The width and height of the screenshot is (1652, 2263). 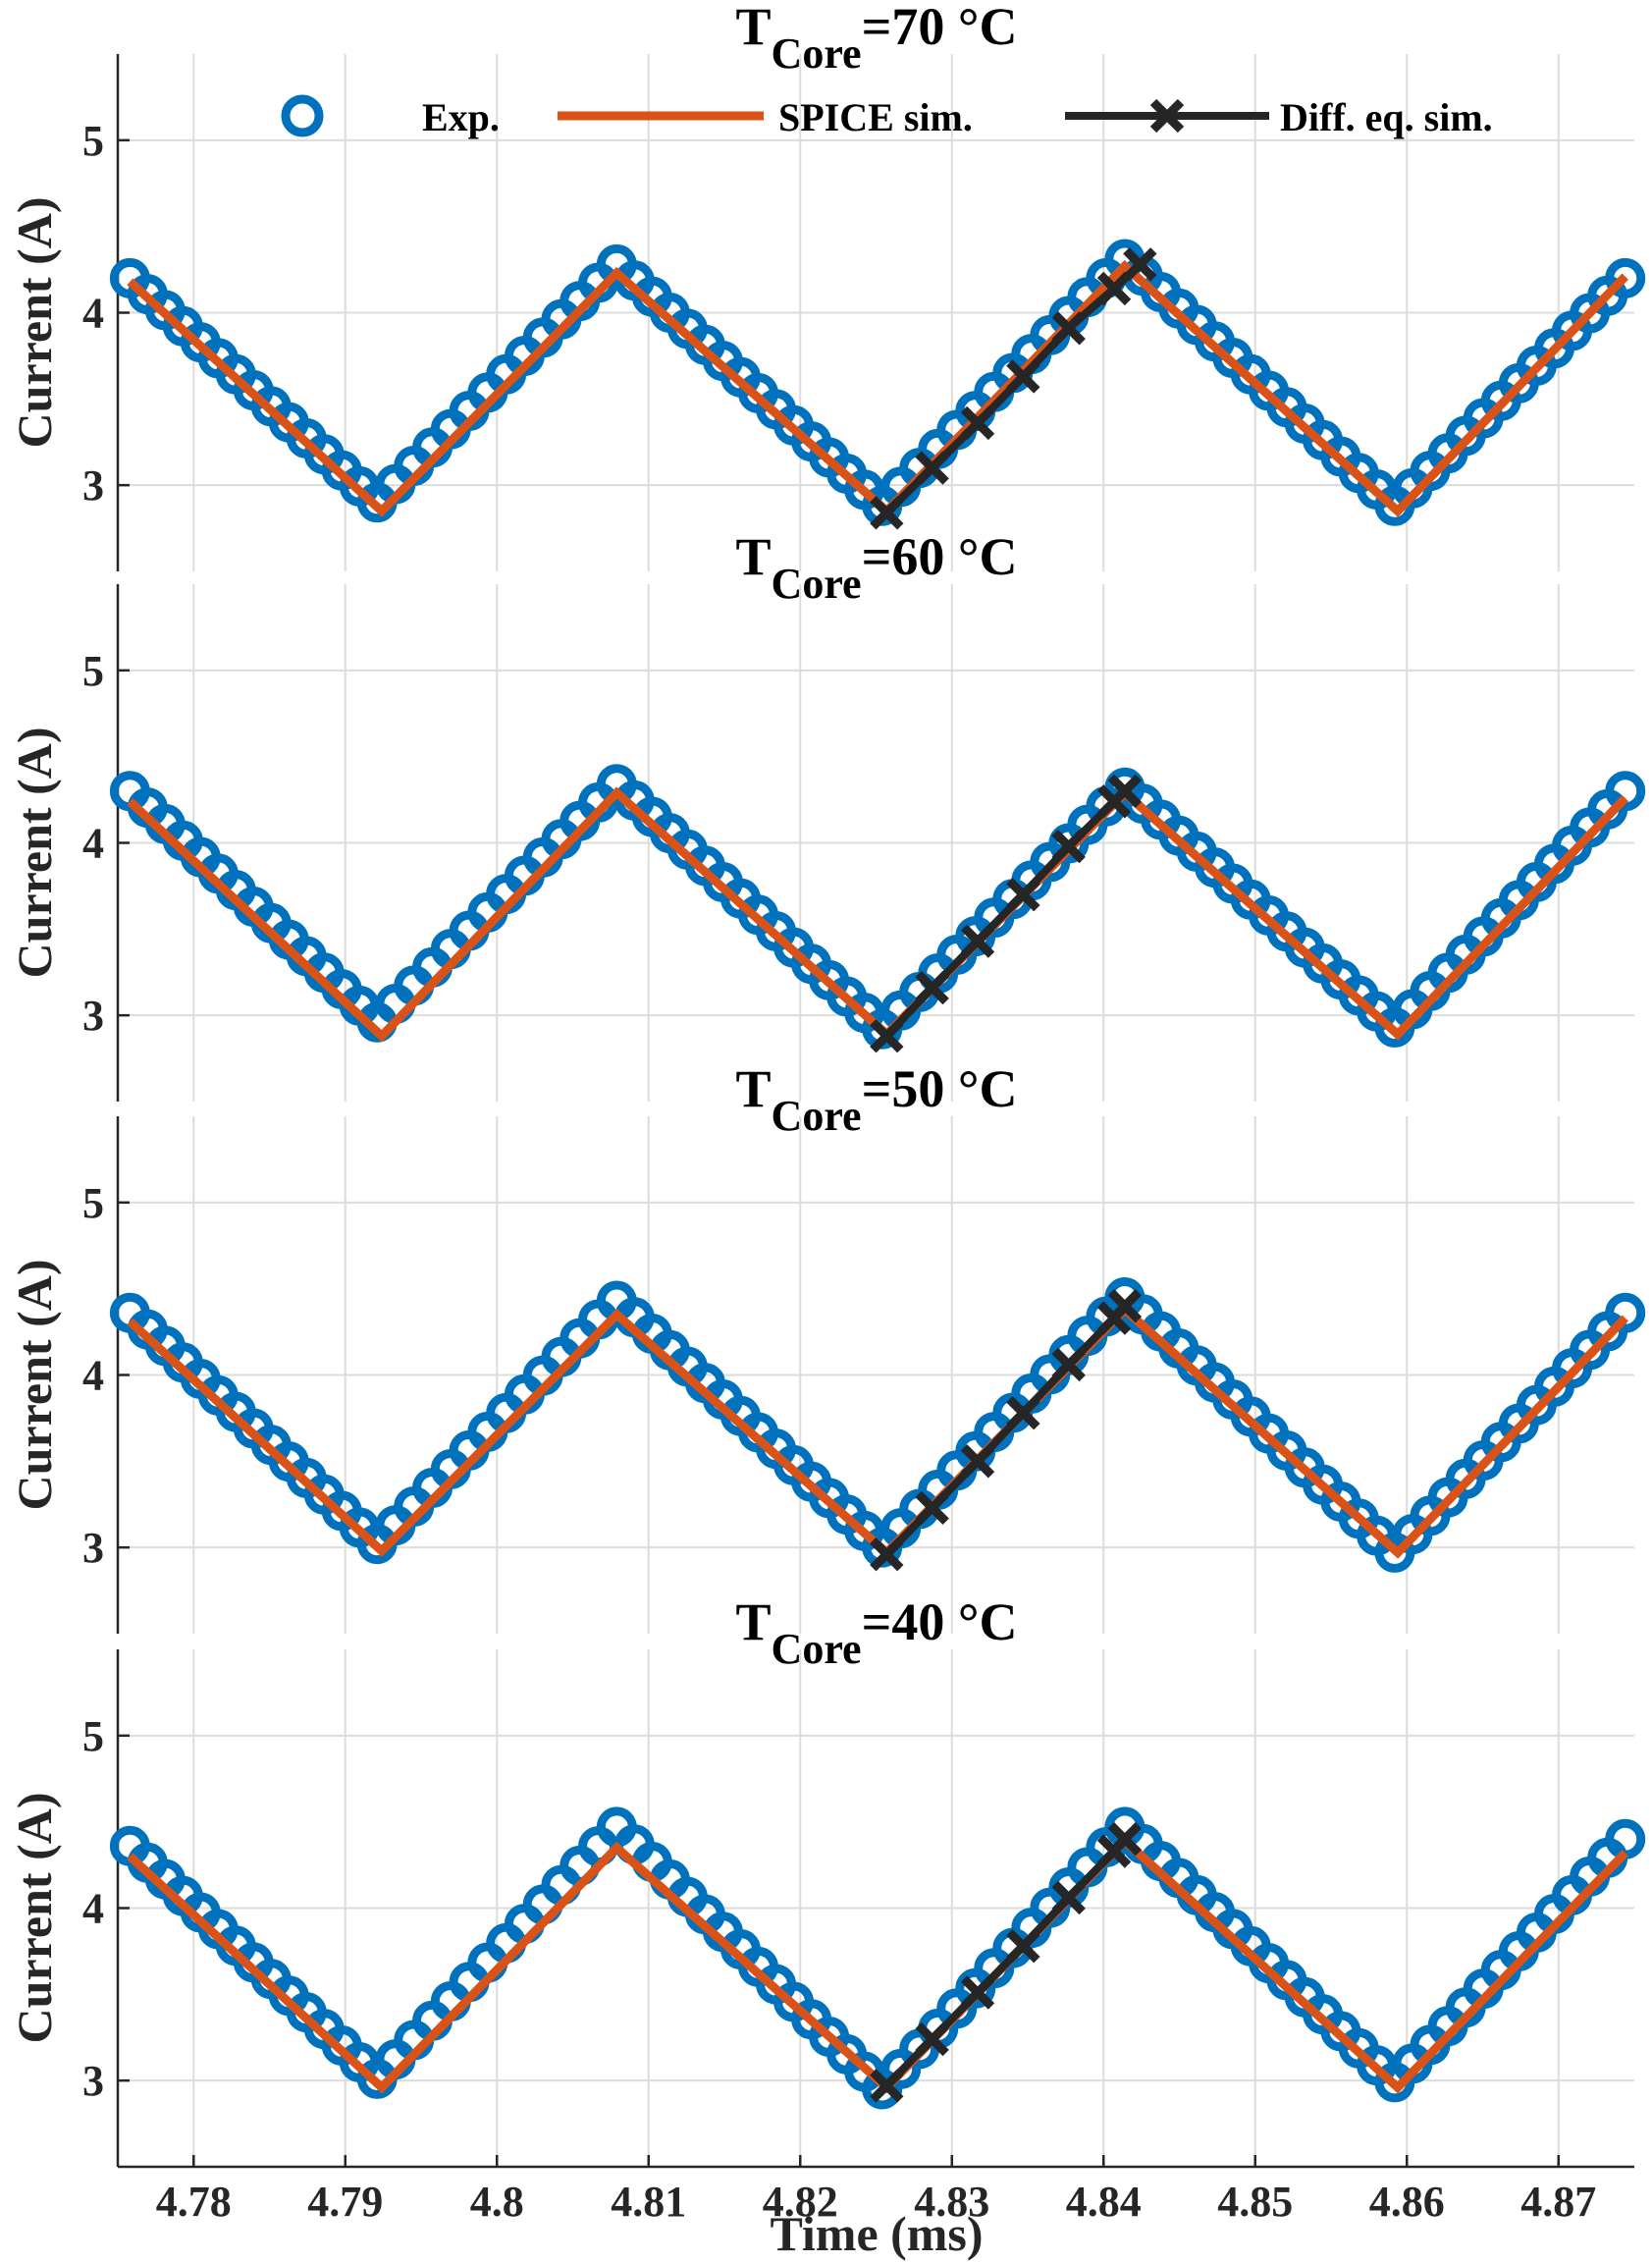 I want to click on legend: Exp. SPICE sim. Diff. eq. sim., so click(x=887, y=116).